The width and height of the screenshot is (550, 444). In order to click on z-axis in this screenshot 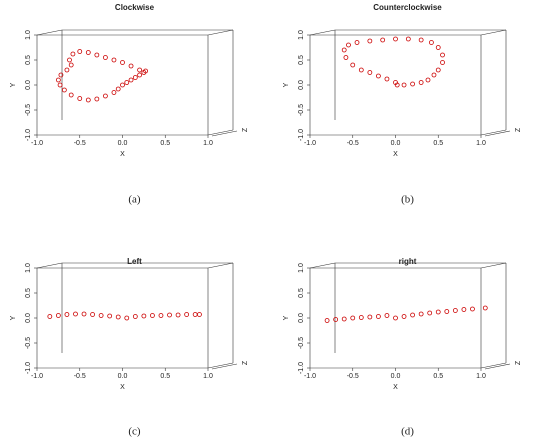, I will do `click(224, 366)`.